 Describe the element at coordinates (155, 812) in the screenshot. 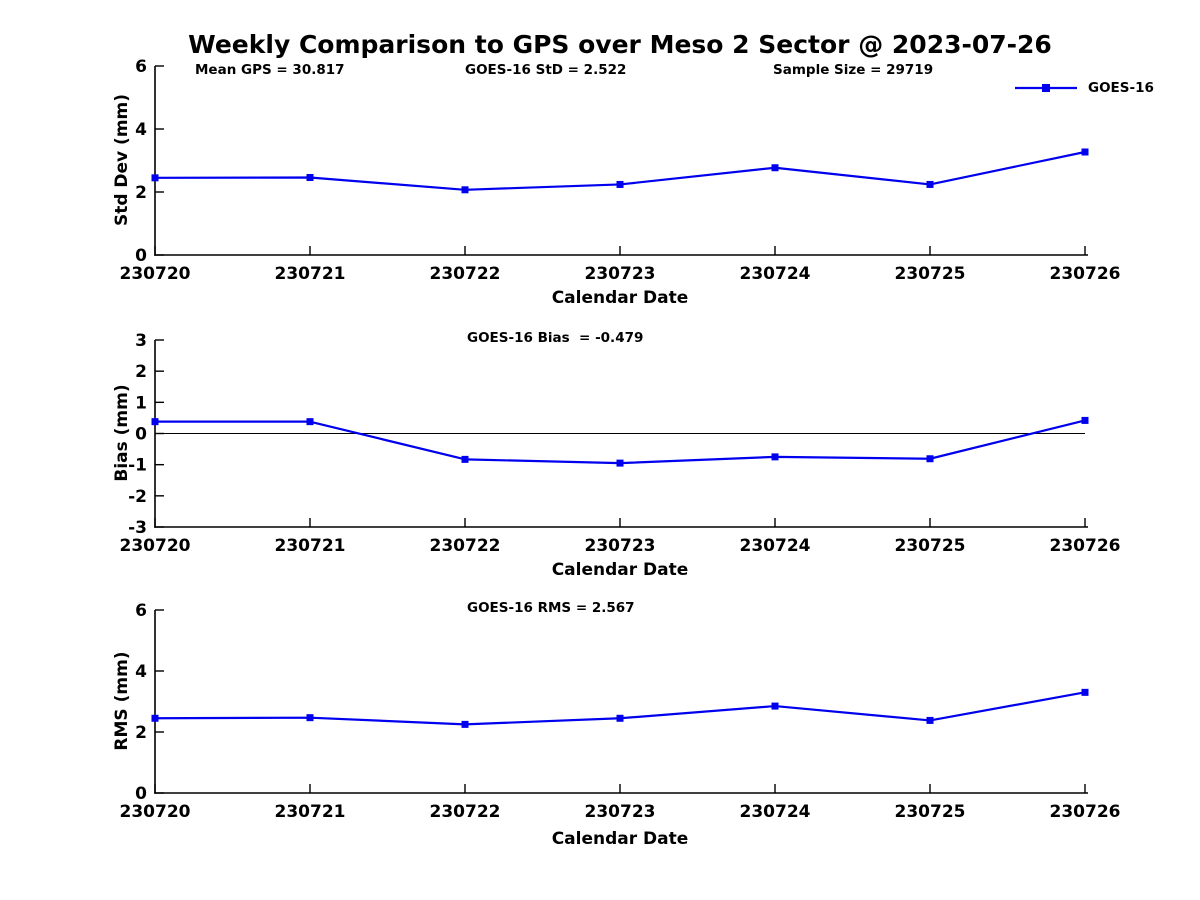

I see `rms-x-tick-label: 230720` at that location.